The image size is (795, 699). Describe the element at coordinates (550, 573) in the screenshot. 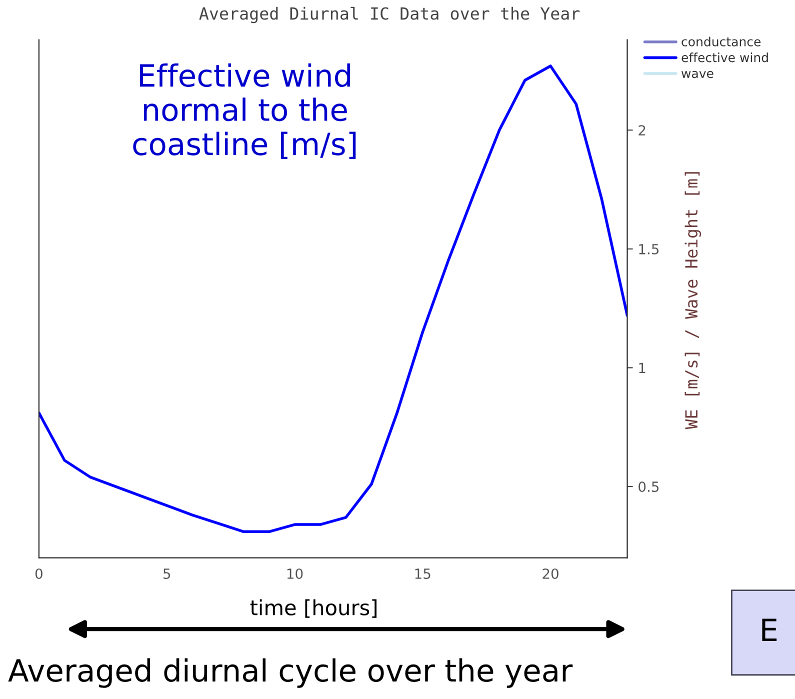

I see `x-tick-label: 20` at that location.